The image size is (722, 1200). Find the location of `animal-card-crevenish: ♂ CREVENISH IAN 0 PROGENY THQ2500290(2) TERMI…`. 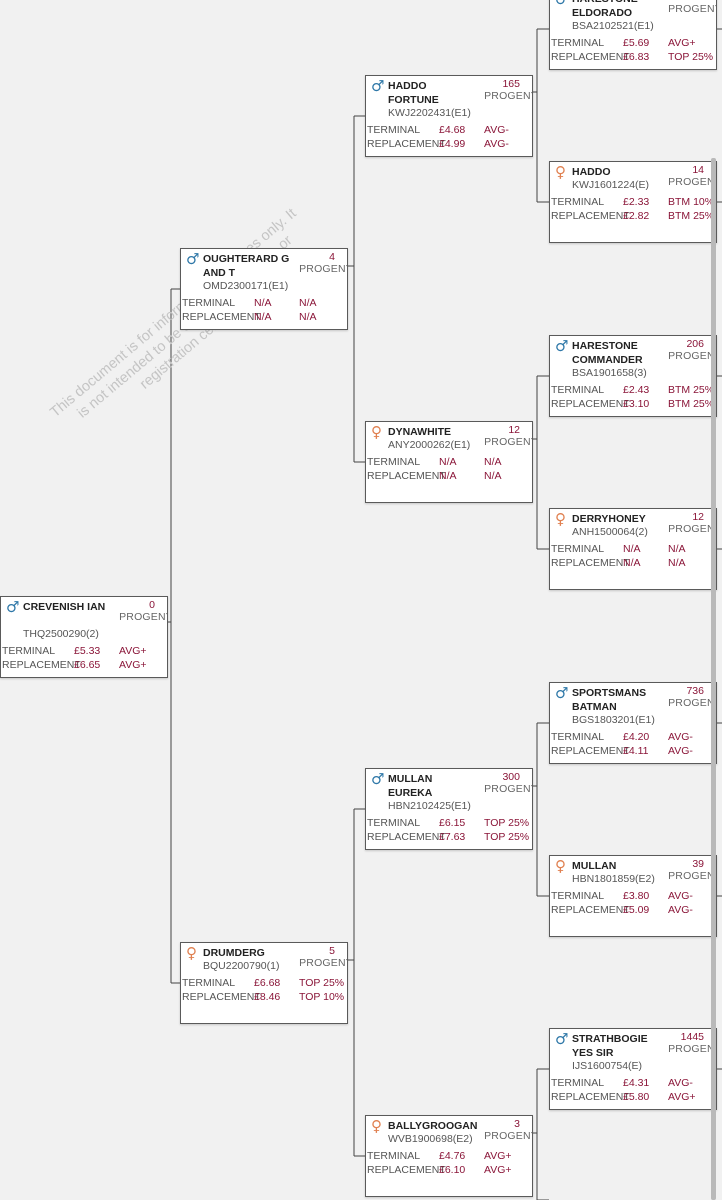

animal-card-crevenish: ♂ CREVENISH IAN 0 PROGENY THQ2500290(2) TERMI… is located at coordinates (84, 637).